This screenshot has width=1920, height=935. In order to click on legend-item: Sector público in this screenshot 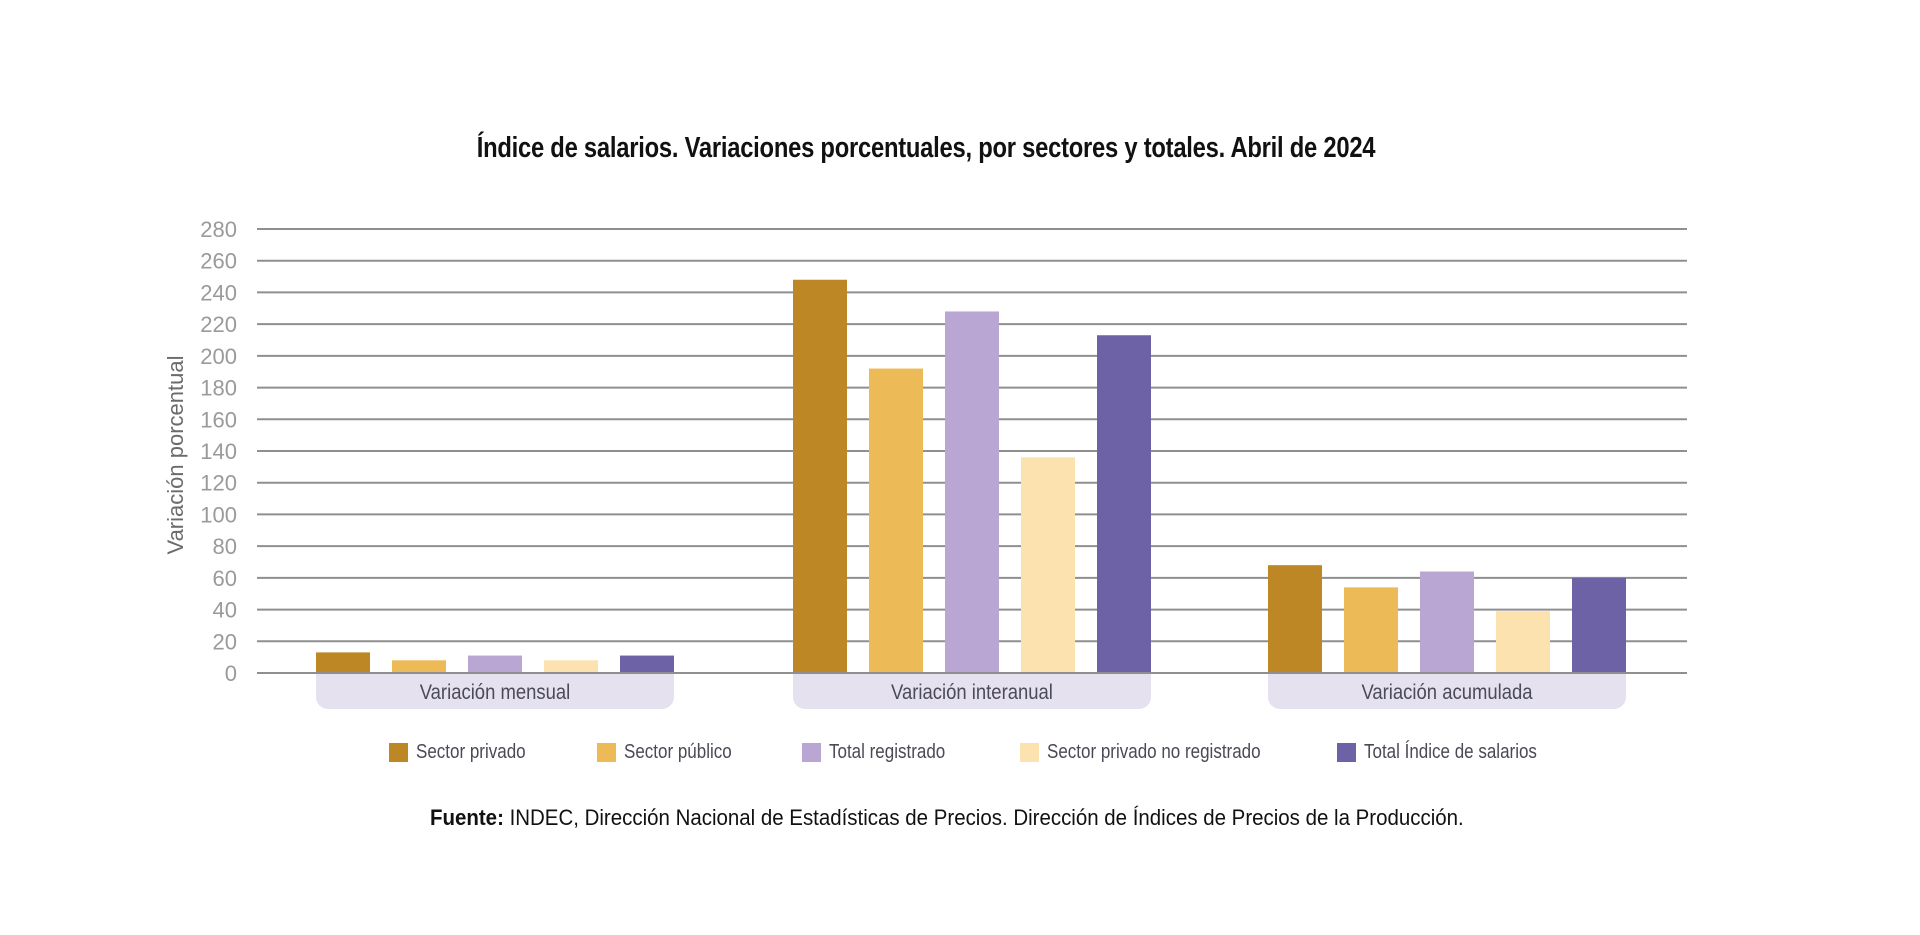, I will do `click(674, 752)`.